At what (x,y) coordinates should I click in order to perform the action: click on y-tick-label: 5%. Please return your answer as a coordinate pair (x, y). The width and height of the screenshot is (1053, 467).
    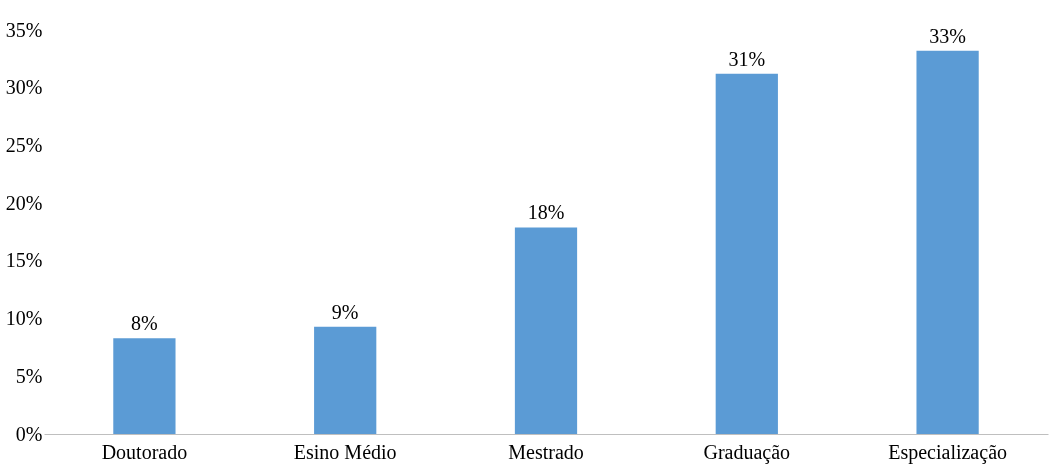
    Looking at the image, I should click on (29, 375).